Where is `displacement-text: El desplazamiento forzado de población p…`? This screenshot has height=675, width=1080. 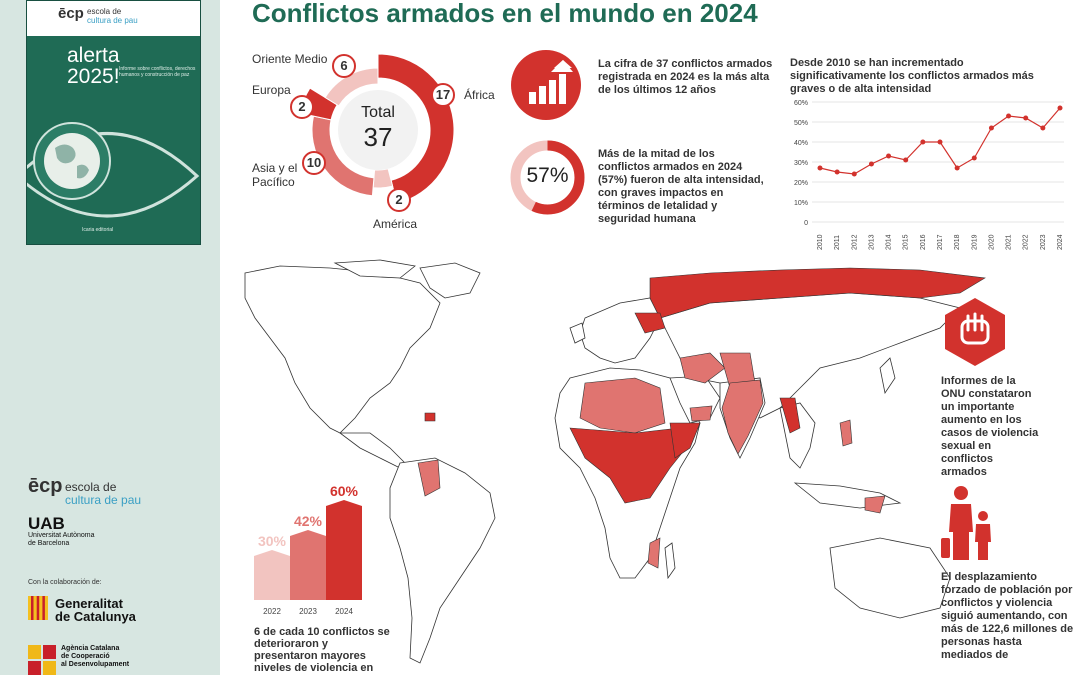 displacement-text: El desplazamiento forzado de población p… is located at coordinates (1007, 616).